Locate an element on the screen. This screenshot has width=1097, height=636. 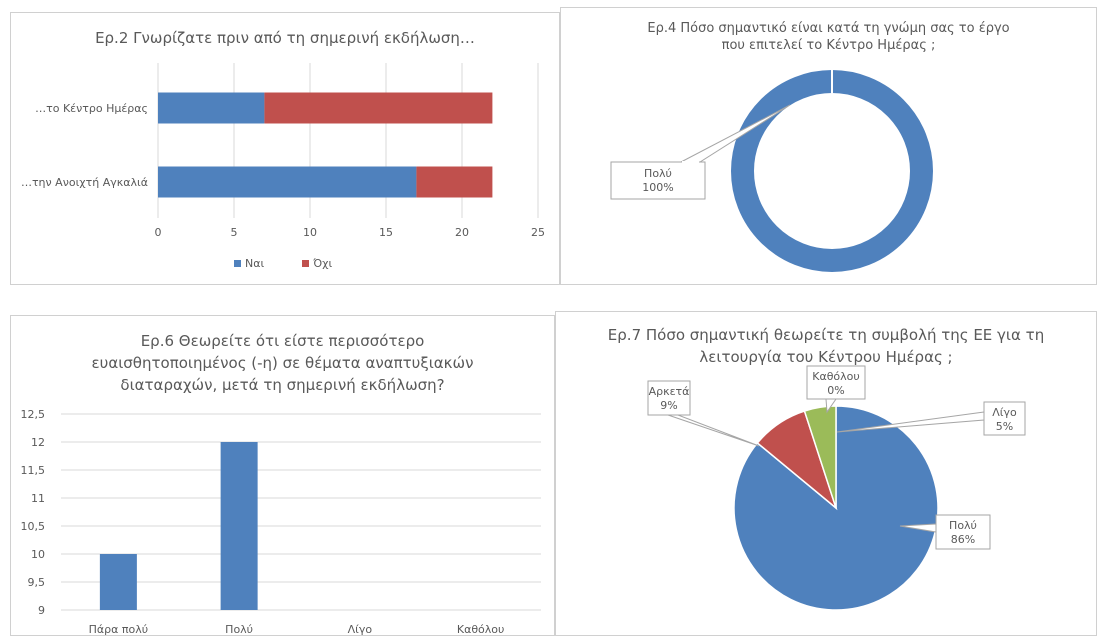
data-label-percent: 9% is located at coordinates (668, 405).